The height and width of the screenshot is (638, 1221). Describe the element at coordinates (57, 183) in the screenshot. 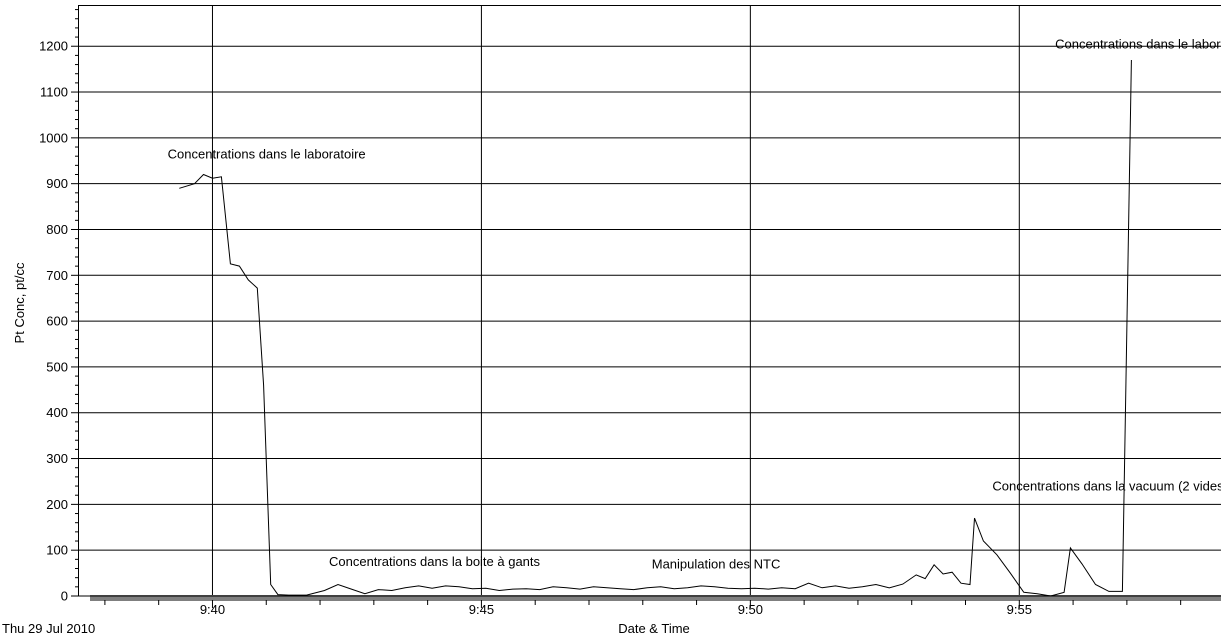

I see `y-tick-label: 900` at that location.